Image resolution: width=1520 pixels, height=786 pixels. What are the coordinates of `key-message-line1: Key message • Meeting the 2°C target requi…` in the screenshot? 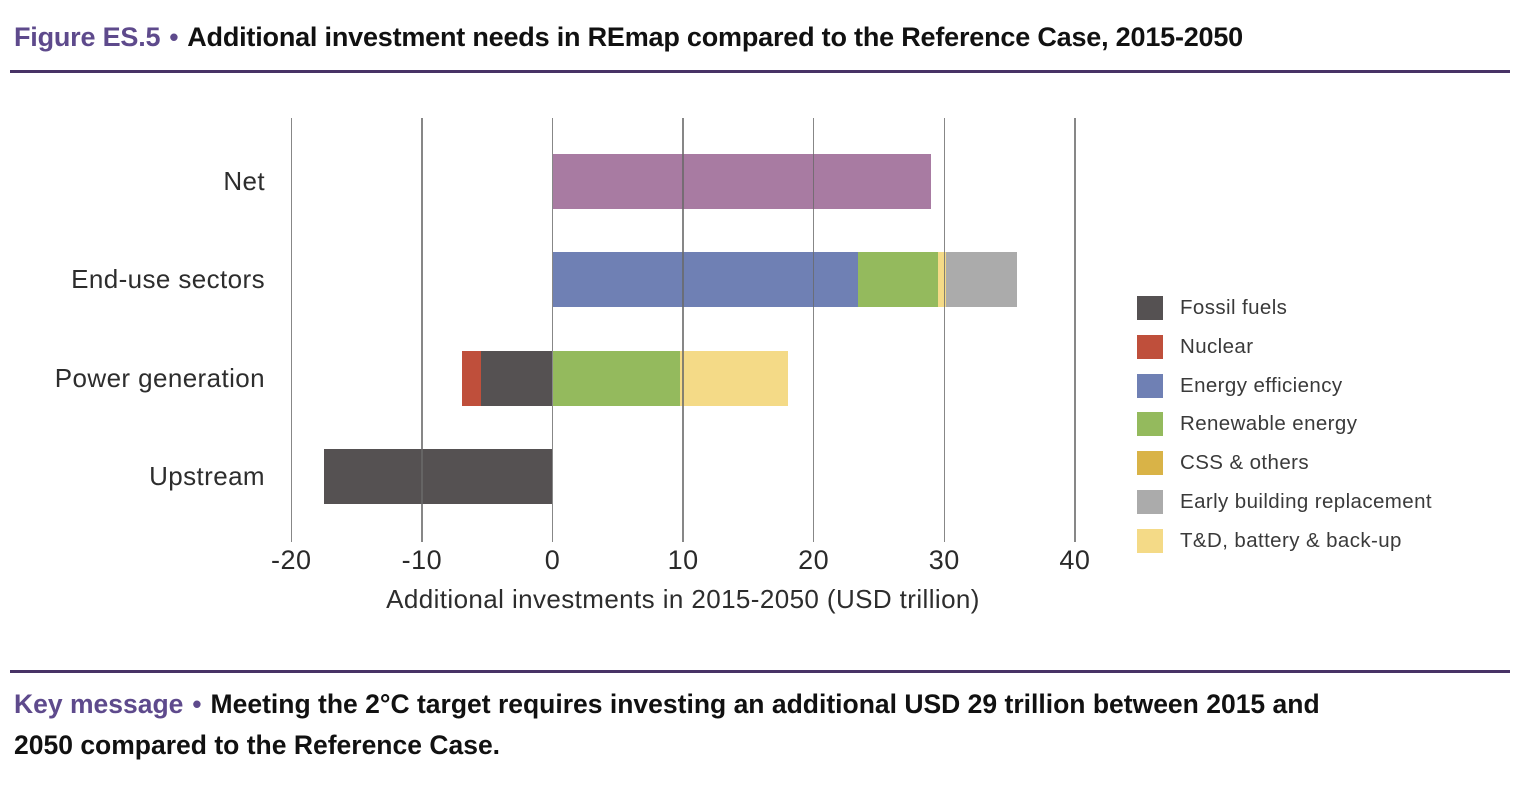 It's located at (762, 704).